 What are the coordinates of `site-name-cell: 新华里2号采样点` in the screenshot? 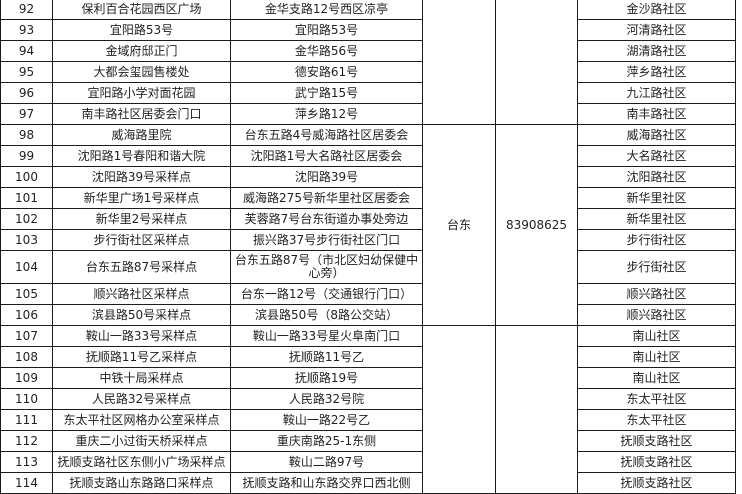 It's located at (141, 219).